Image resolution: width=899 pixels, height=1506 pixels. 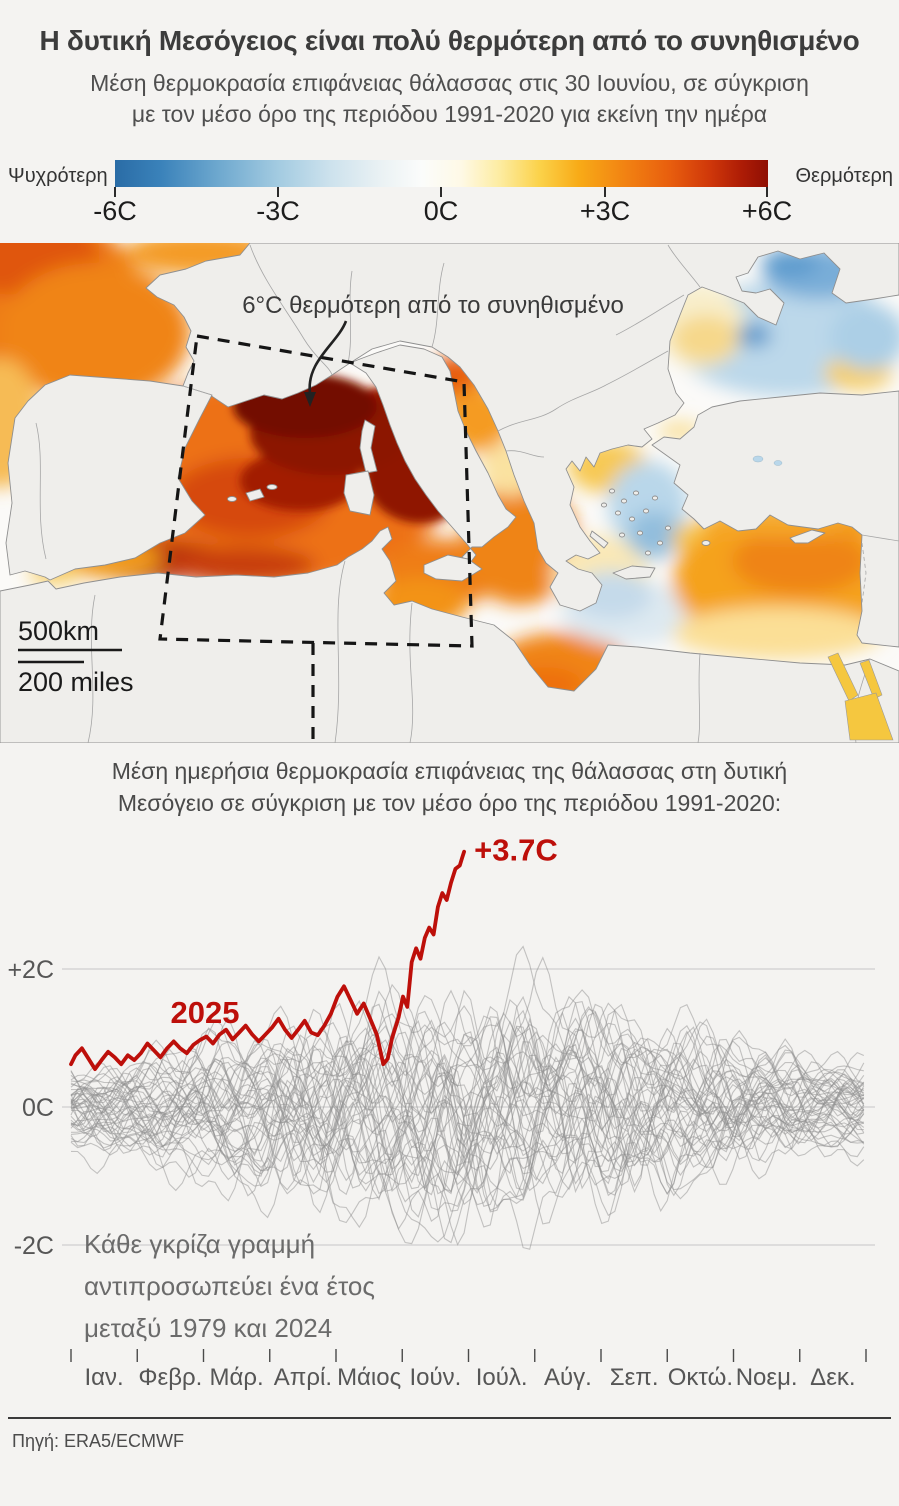 I want to click on scale-label-zero: 0C, so click(x=441, y=211).